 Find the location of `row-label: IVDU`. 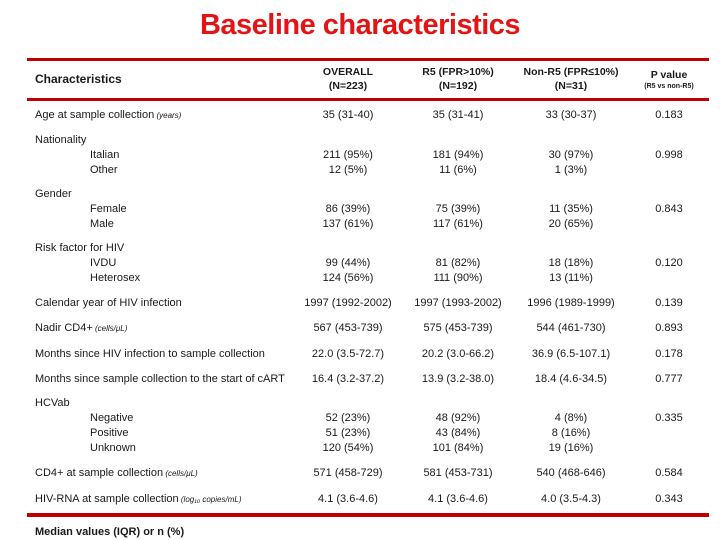

row-label: IVDU is located at coordinates (103, 263).